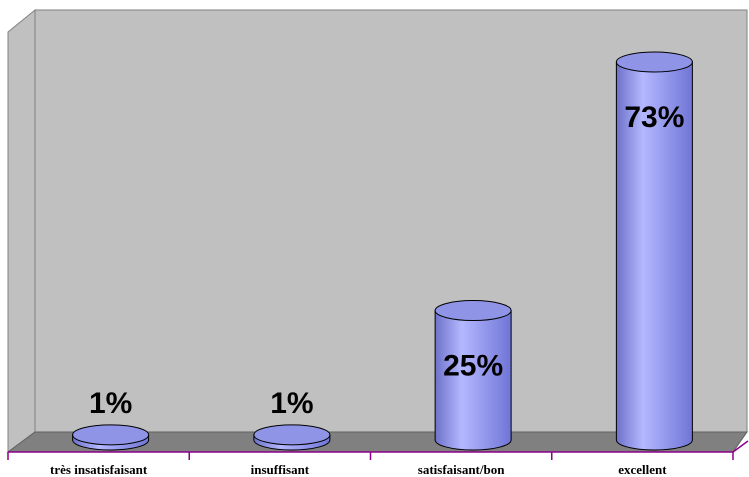 This screenshot has height=477, width=749. I want to click on category-label: satisfaisant/bon, so click(461, 469).